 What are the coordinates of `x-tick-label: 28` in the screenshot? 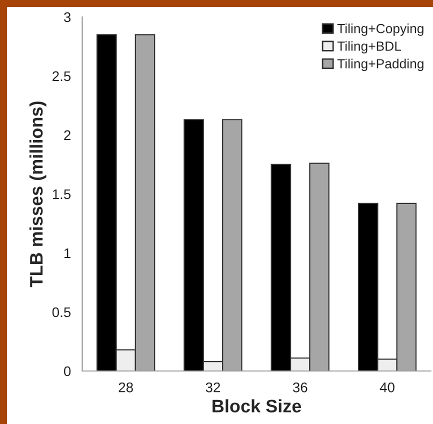 It's located at (125, 387).